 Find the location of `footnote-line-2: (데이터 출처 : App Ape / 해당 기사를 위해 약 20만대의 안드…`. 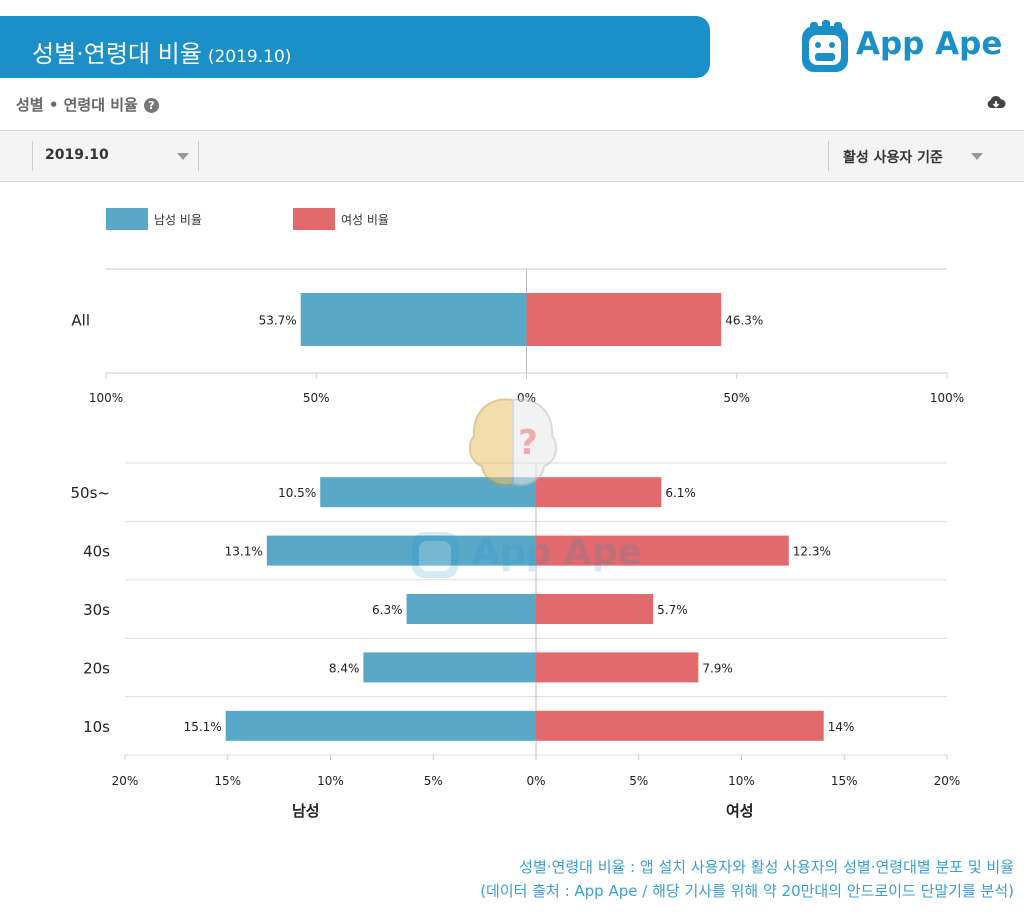

footnote-line-2: (데이터 출처 : App Ape / 해당 기사를 위해 약 20만대의 안드… is located at coordinates (747, 891).